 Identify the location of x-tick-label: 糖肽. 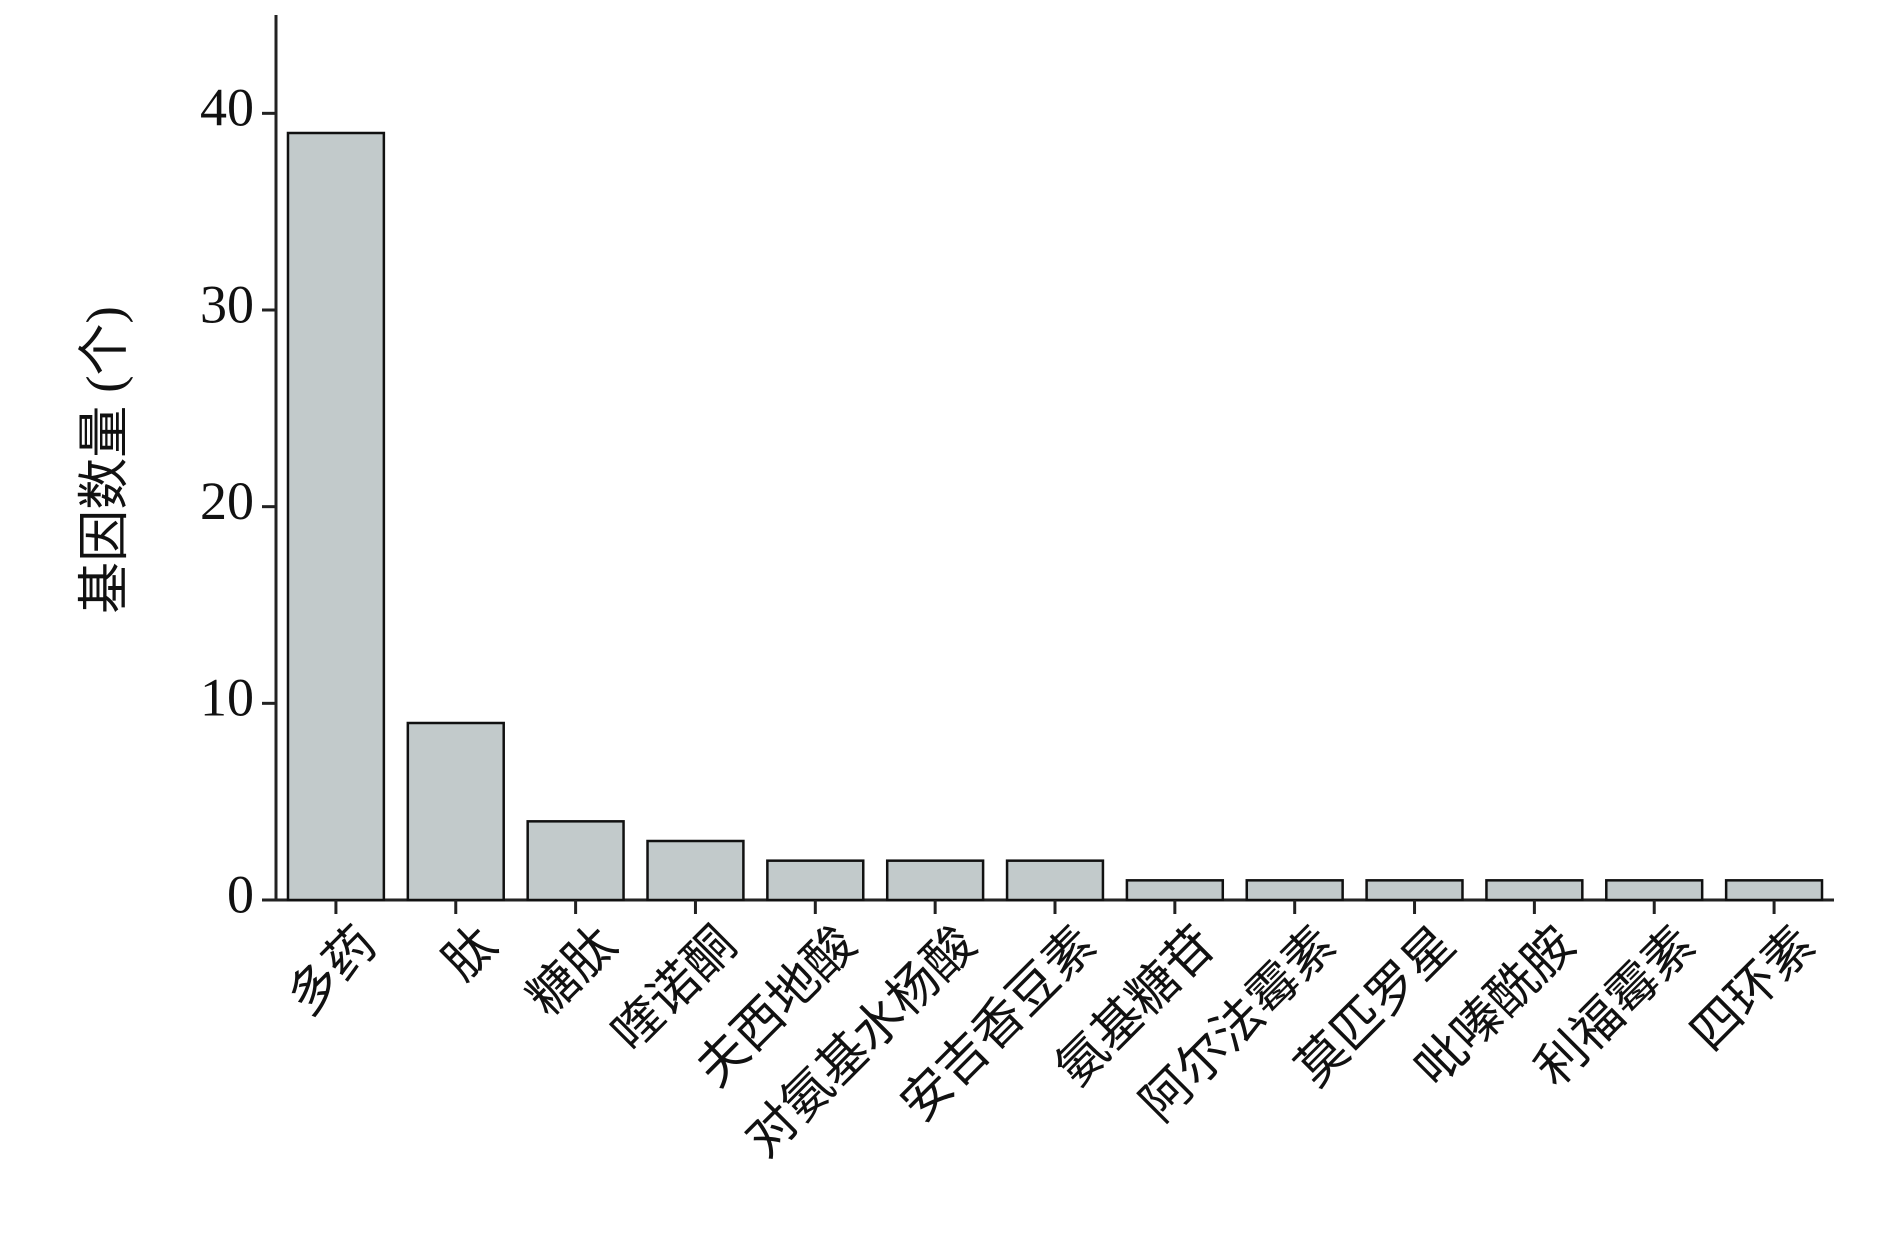
(572, 971).